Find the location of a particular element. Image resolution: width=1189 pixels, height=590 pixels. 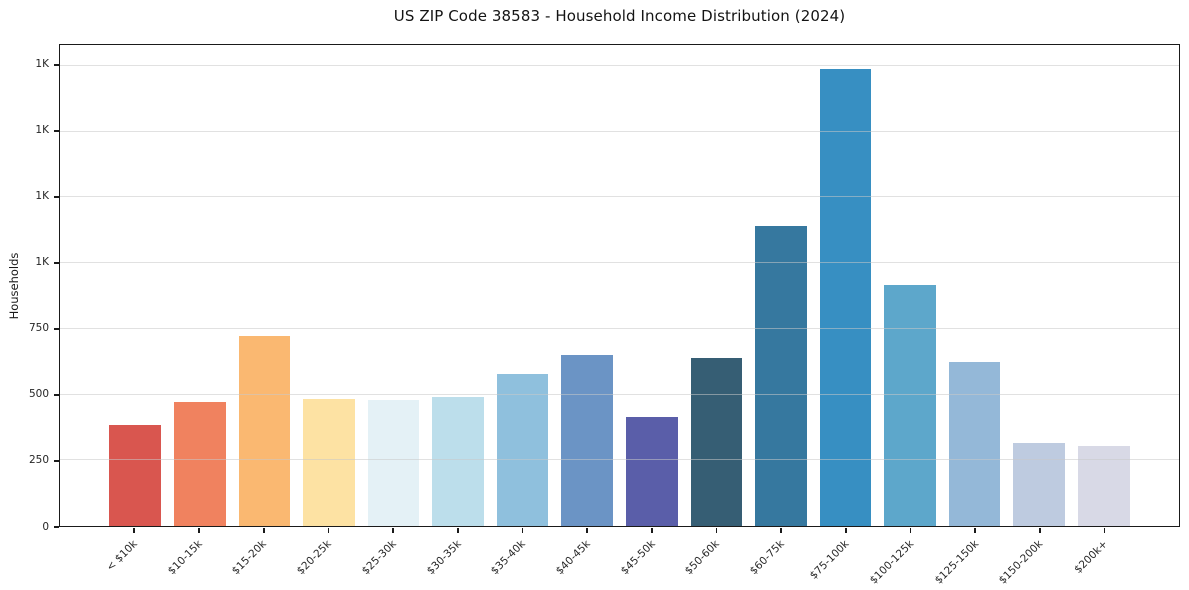

x-tick-label: $75-100k is located at coordinates (829, 560).